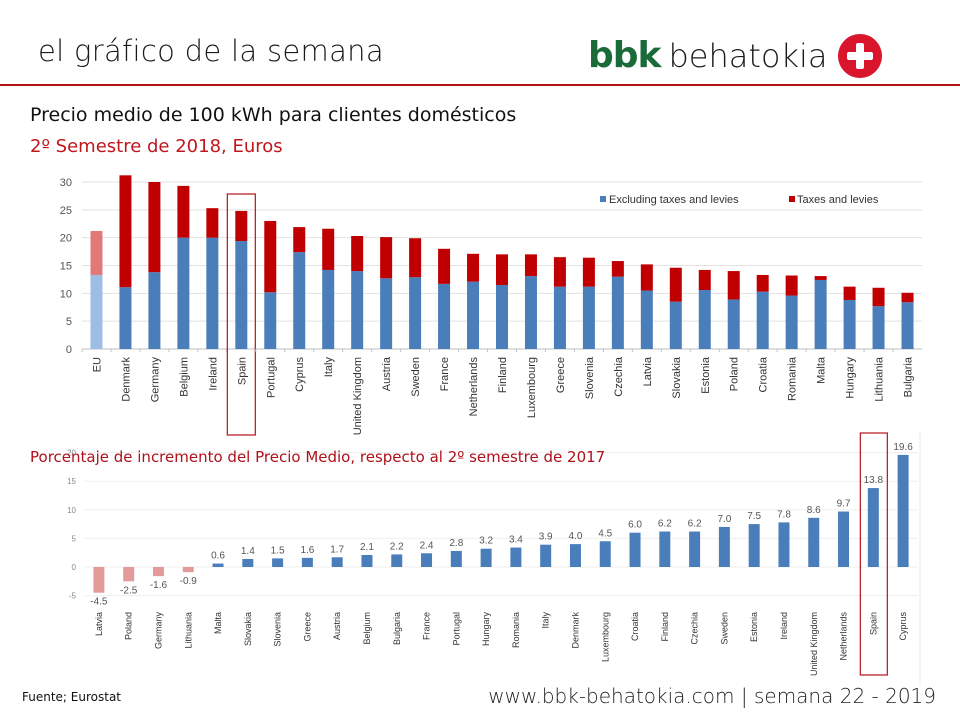 This screenshot has width=960, height=720. What do you see at coordinates (706, 375) in the screenshot?
I see `x-category-label: Estonia` at bounding box center [706, 375].